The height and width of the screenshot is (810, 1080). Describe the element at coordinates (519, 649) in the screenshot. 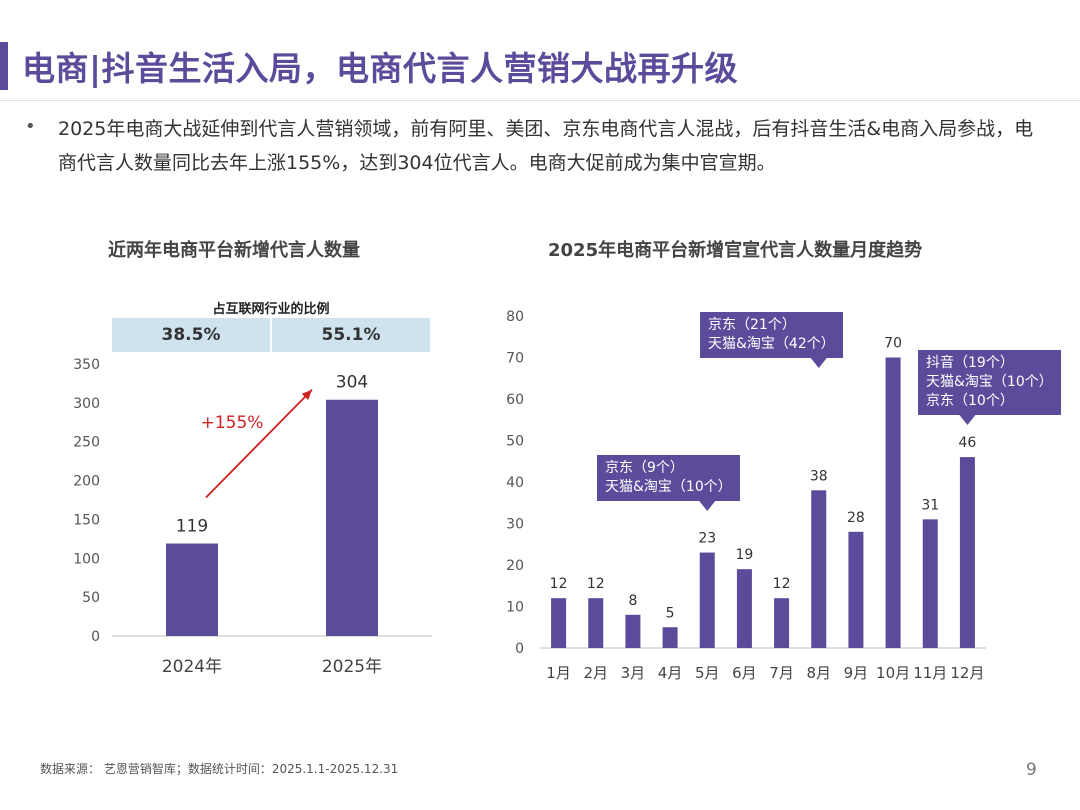

I see `right-y-tick-0: 0` at that location.